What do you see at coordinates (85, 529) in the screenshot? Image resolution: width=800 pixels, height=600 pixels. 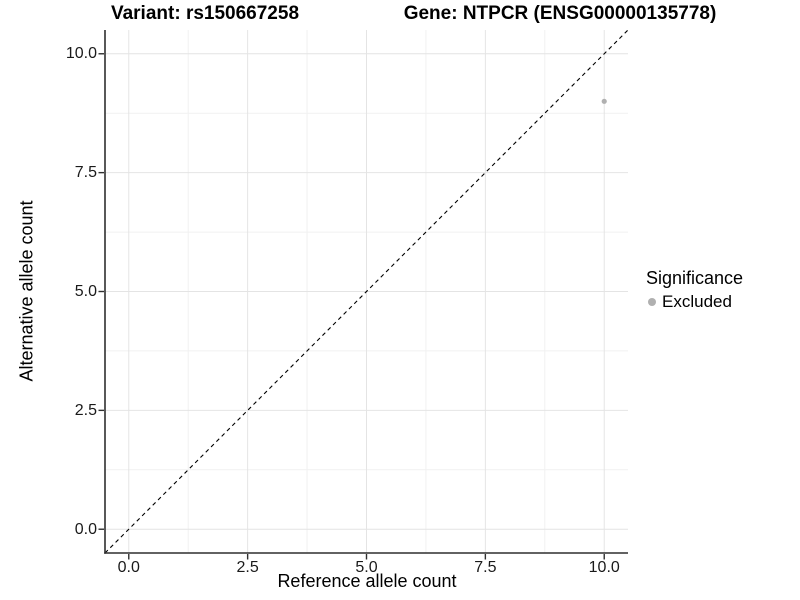 I see `y-tick-label: 0.0` at bounding box center [85, 529].